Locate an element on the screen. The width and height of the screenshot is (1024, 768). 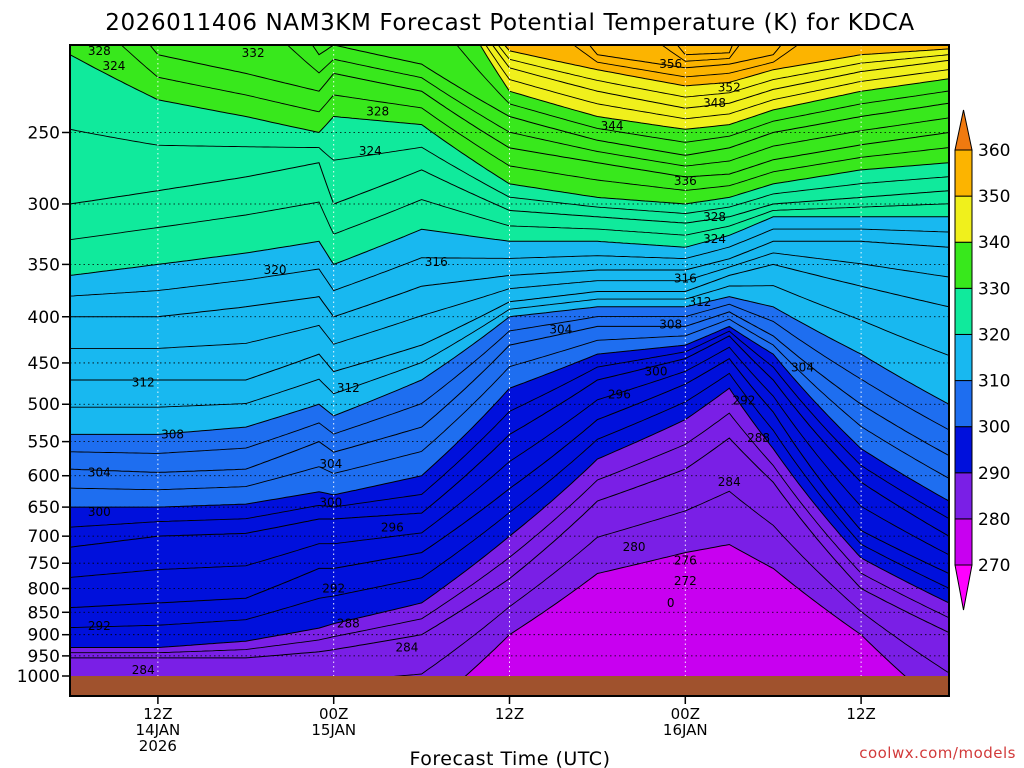
contour-label: 348 is located at coordinates (714, 103).